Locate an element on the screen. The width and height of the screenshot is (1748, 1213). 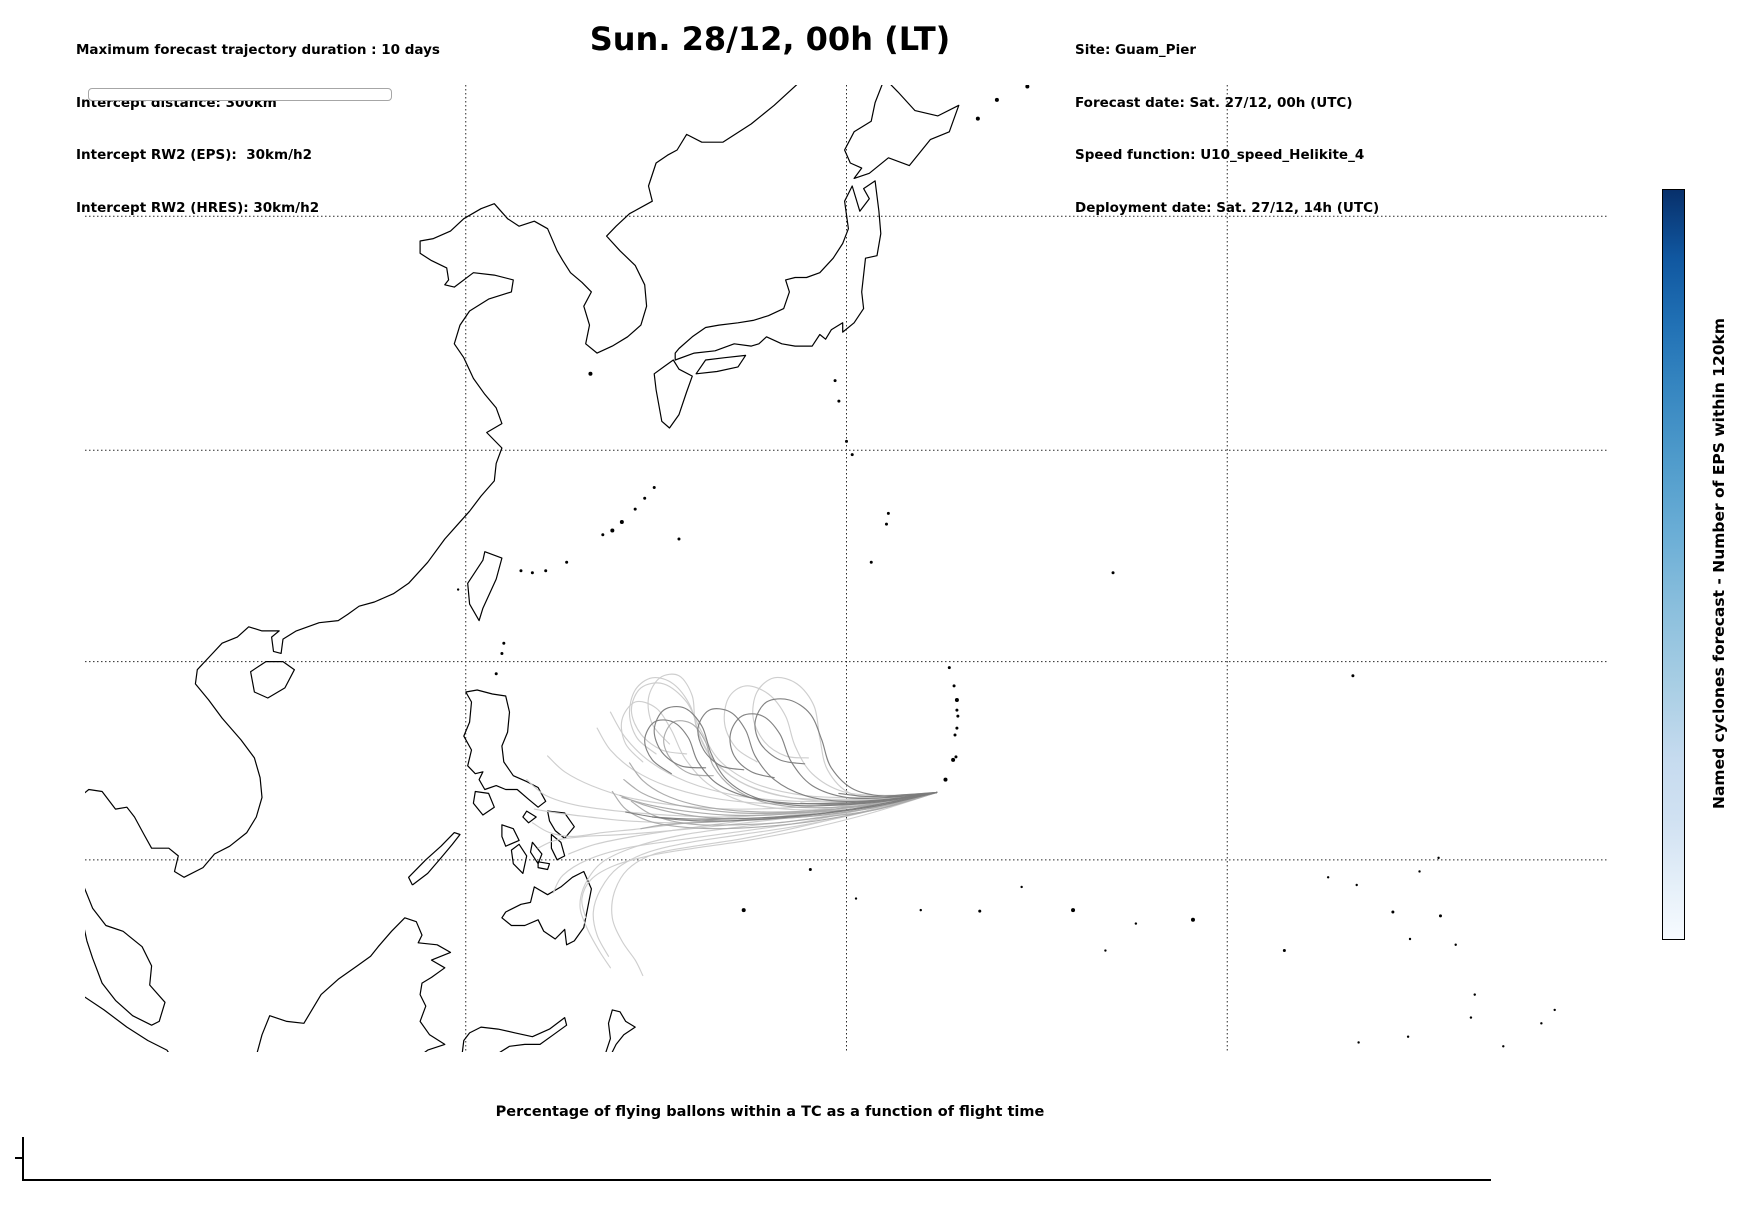
map-title: Sun. 28/12, 00h (LT) is located at coordinates (770, 39).